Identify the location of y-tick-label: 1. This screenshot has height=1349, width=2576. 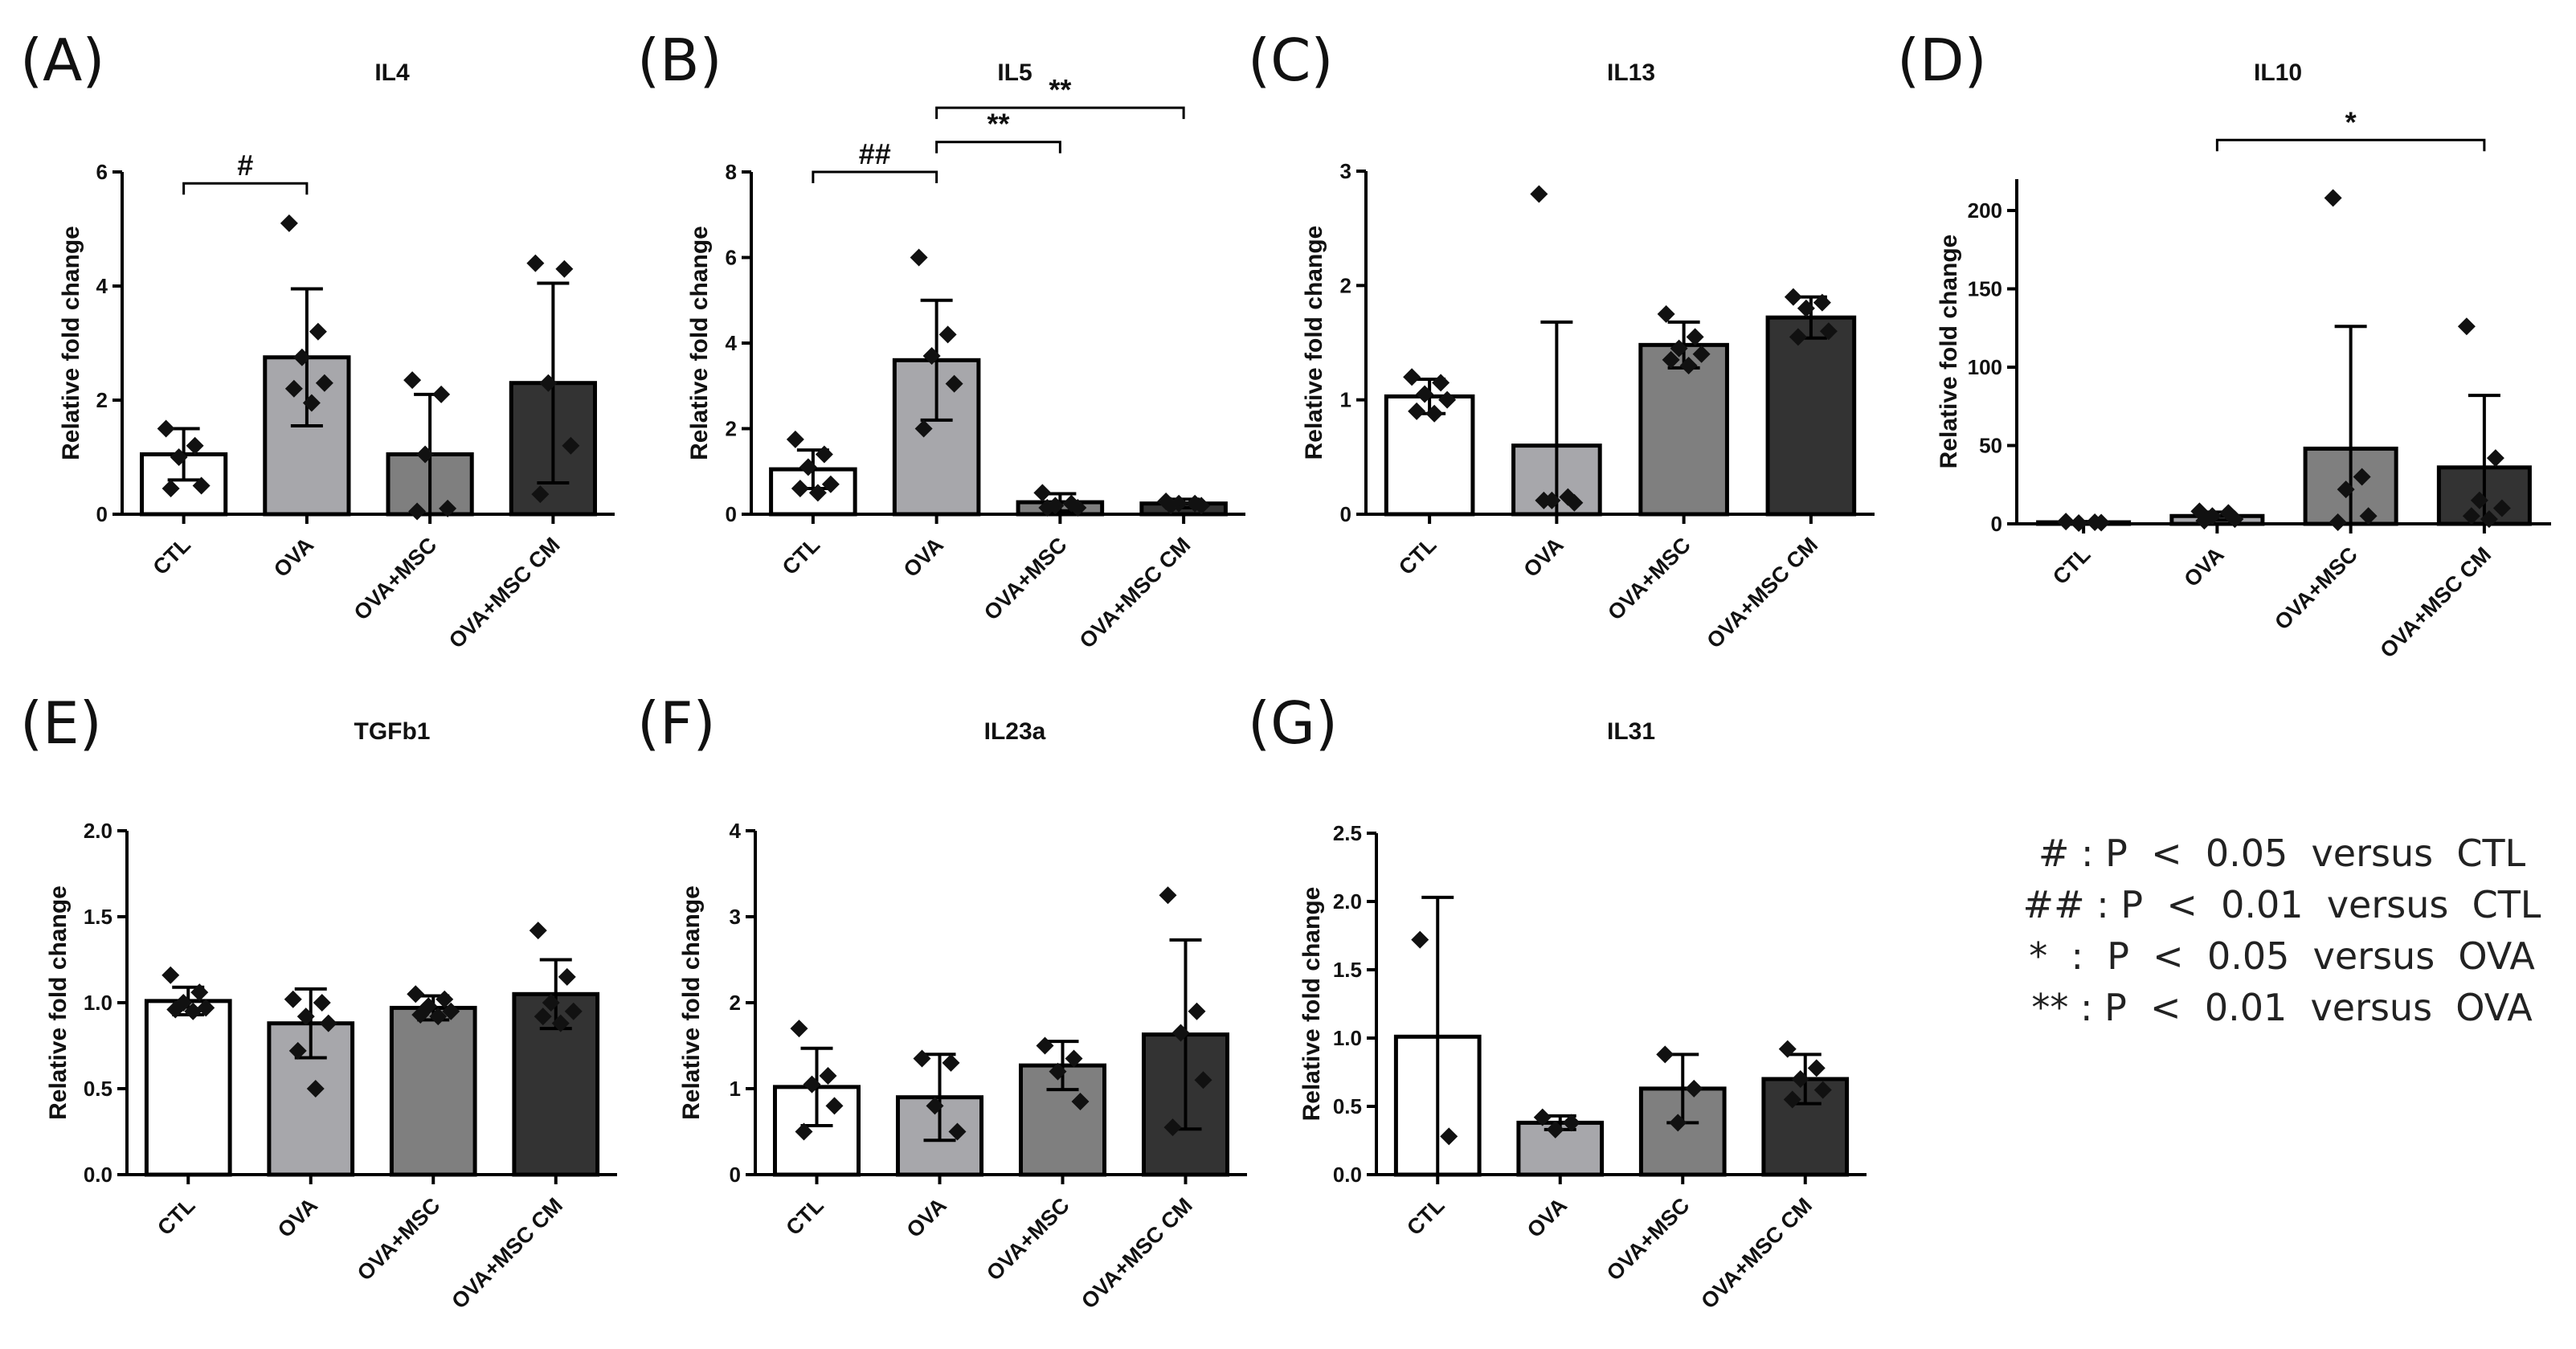
(1346, 400).